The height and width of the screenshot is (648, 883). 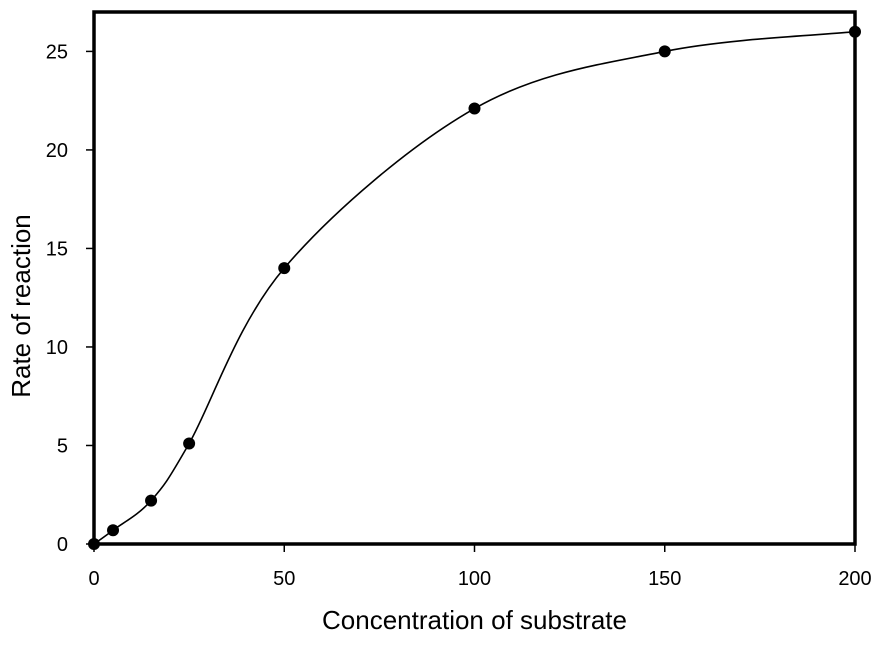 I want to click on x-axis-title: Concentration of substrate, so click(x=474, y=620).